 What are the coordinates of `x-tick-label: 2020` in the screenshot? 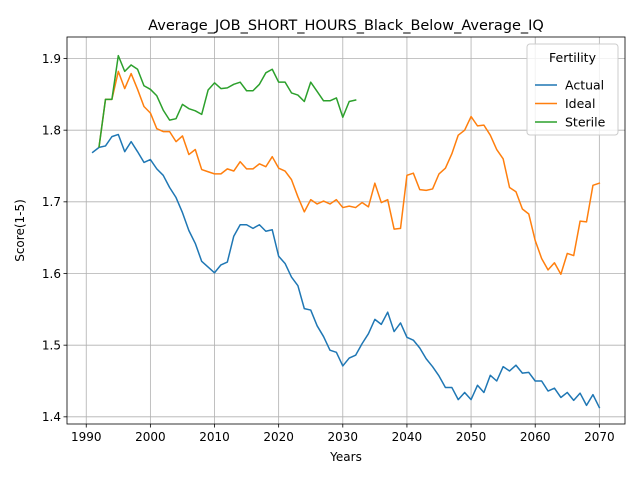 It's located at (278, 437).